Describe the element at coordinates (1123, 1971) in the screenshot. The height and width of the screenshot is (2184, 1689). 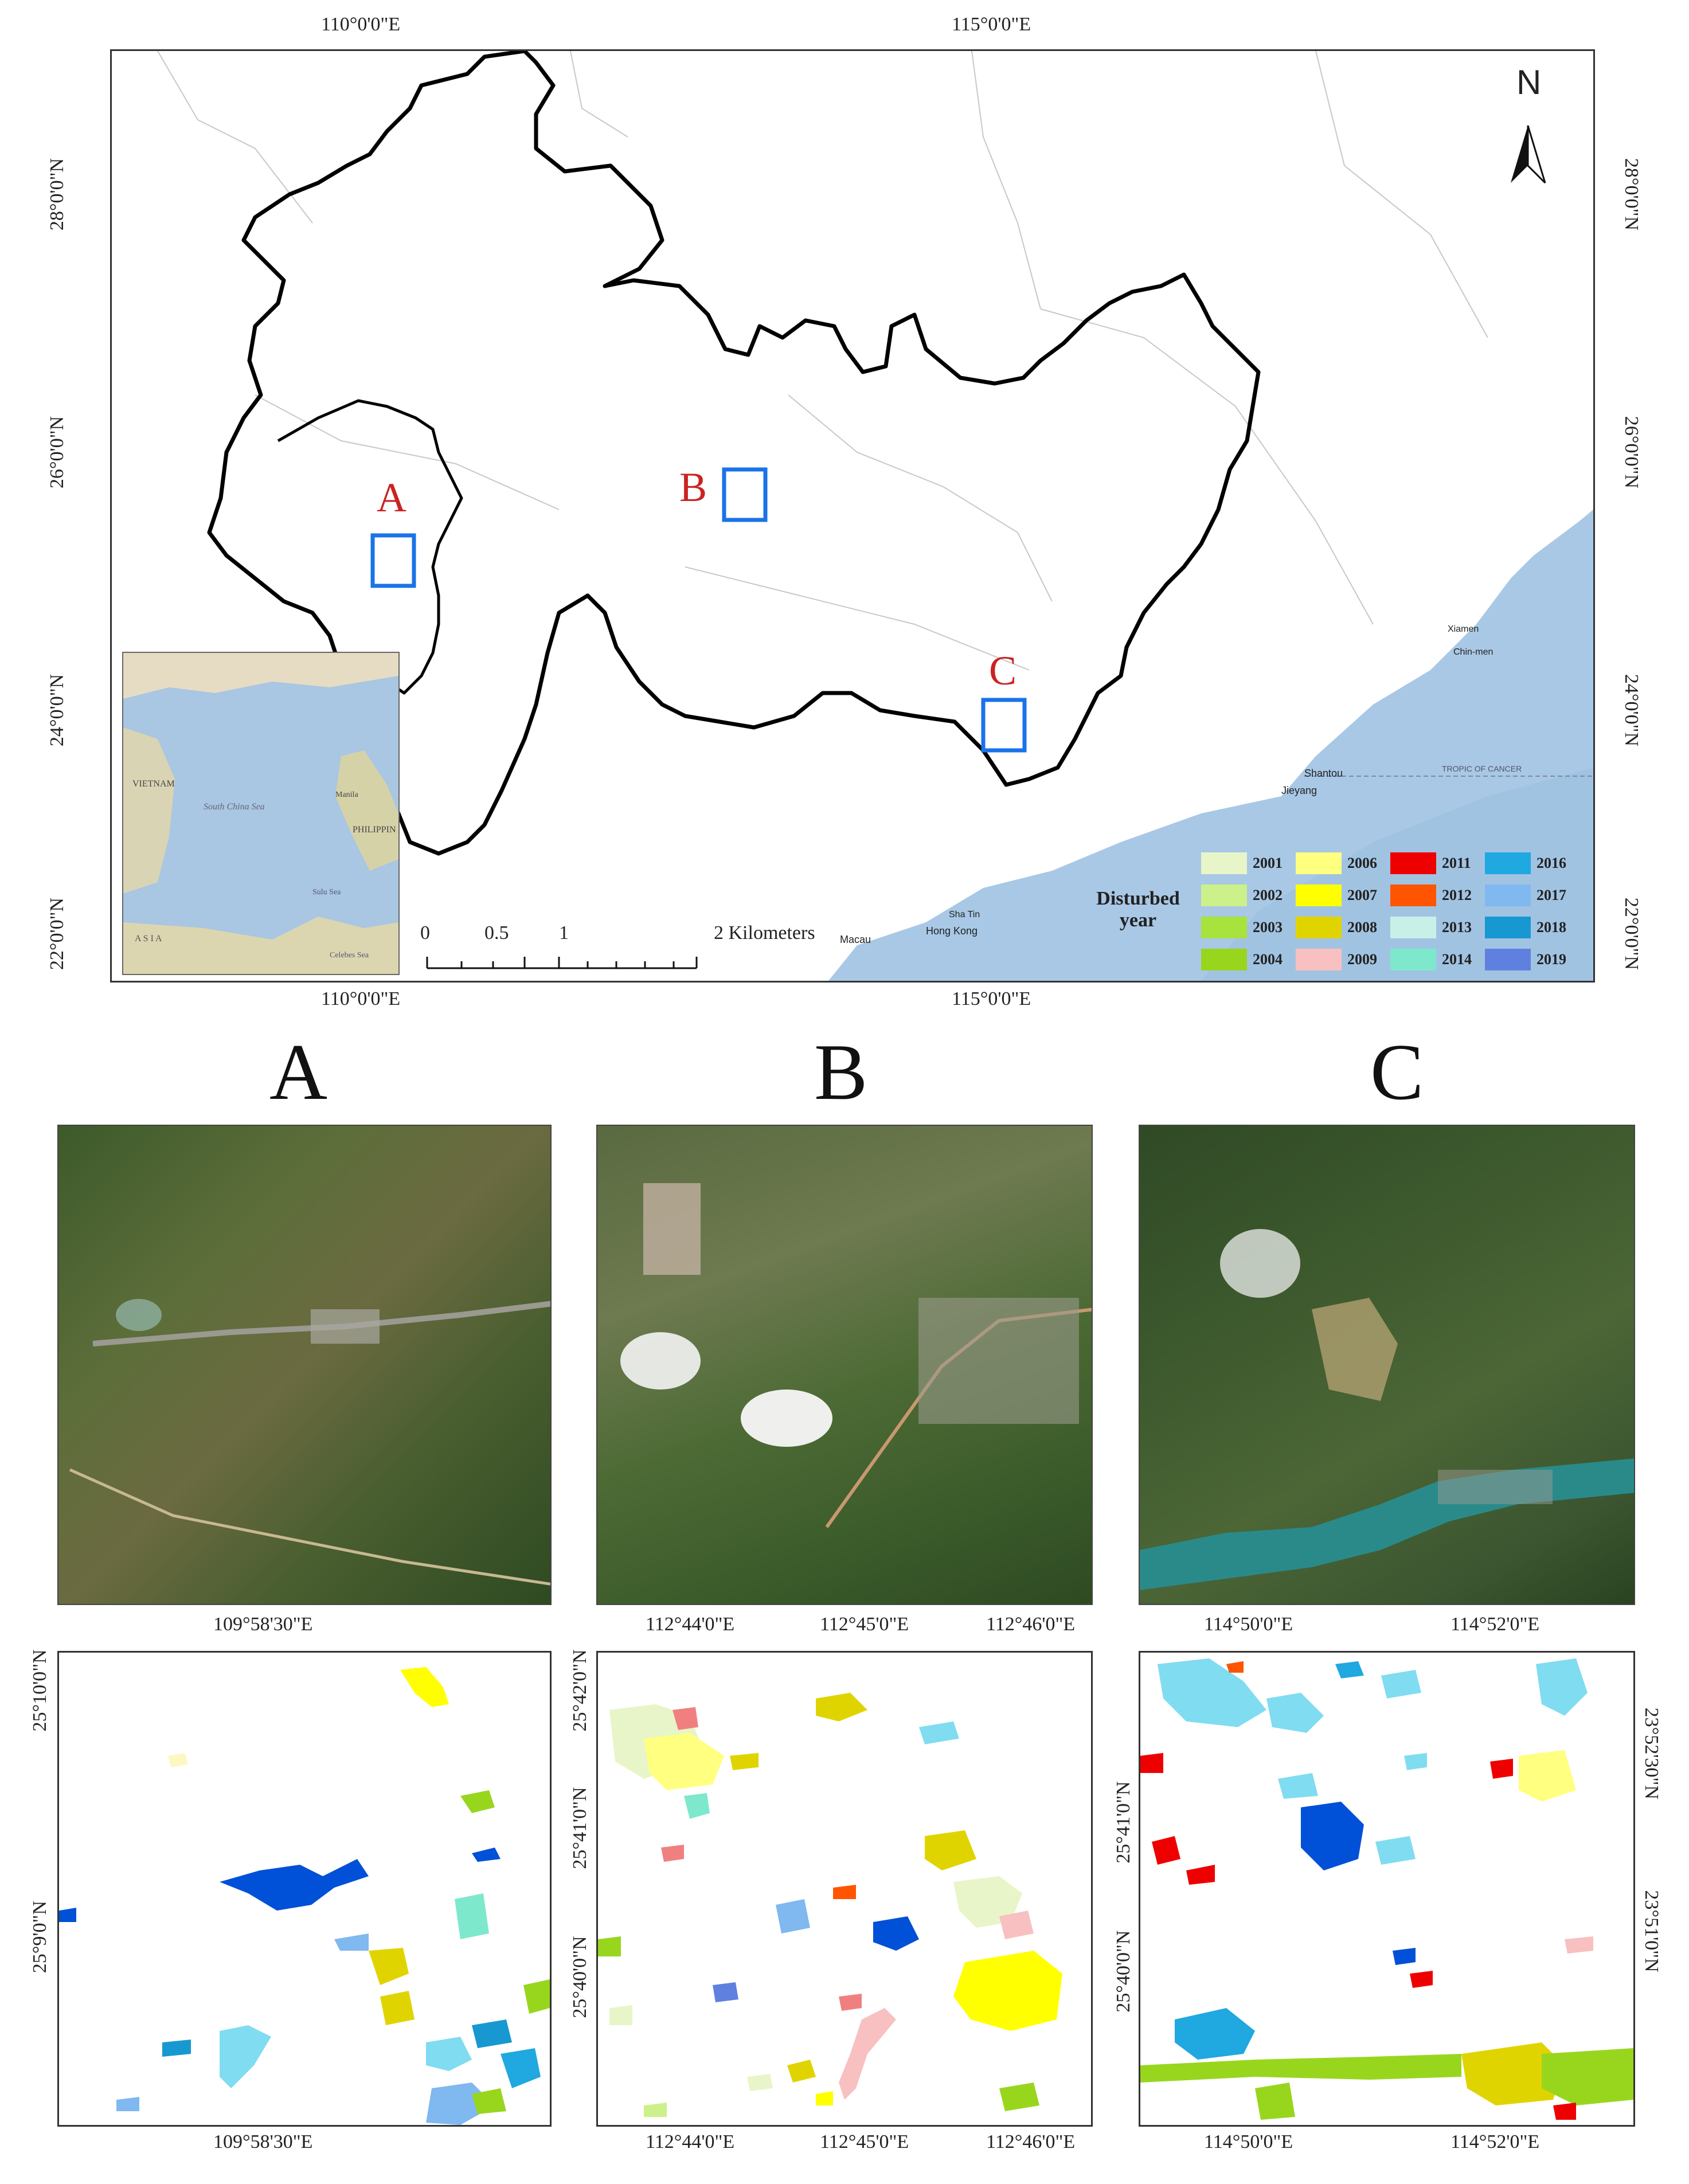
I see `panel-c-left-tick-1: 25°40'0"N` at that location.